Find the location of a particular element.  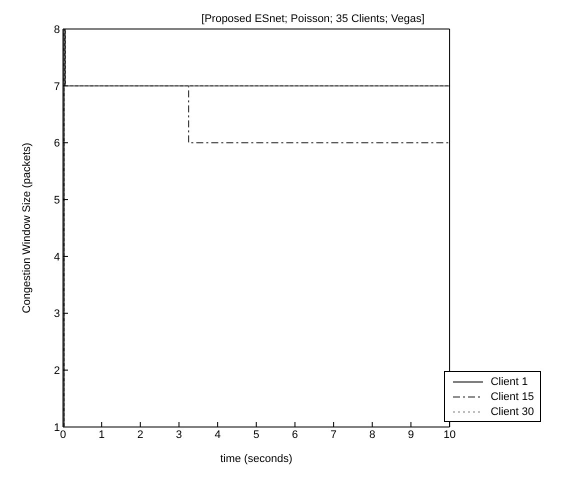

y-axis-title: Congestion Window Size (packets) is located at coordinates (26, 228).